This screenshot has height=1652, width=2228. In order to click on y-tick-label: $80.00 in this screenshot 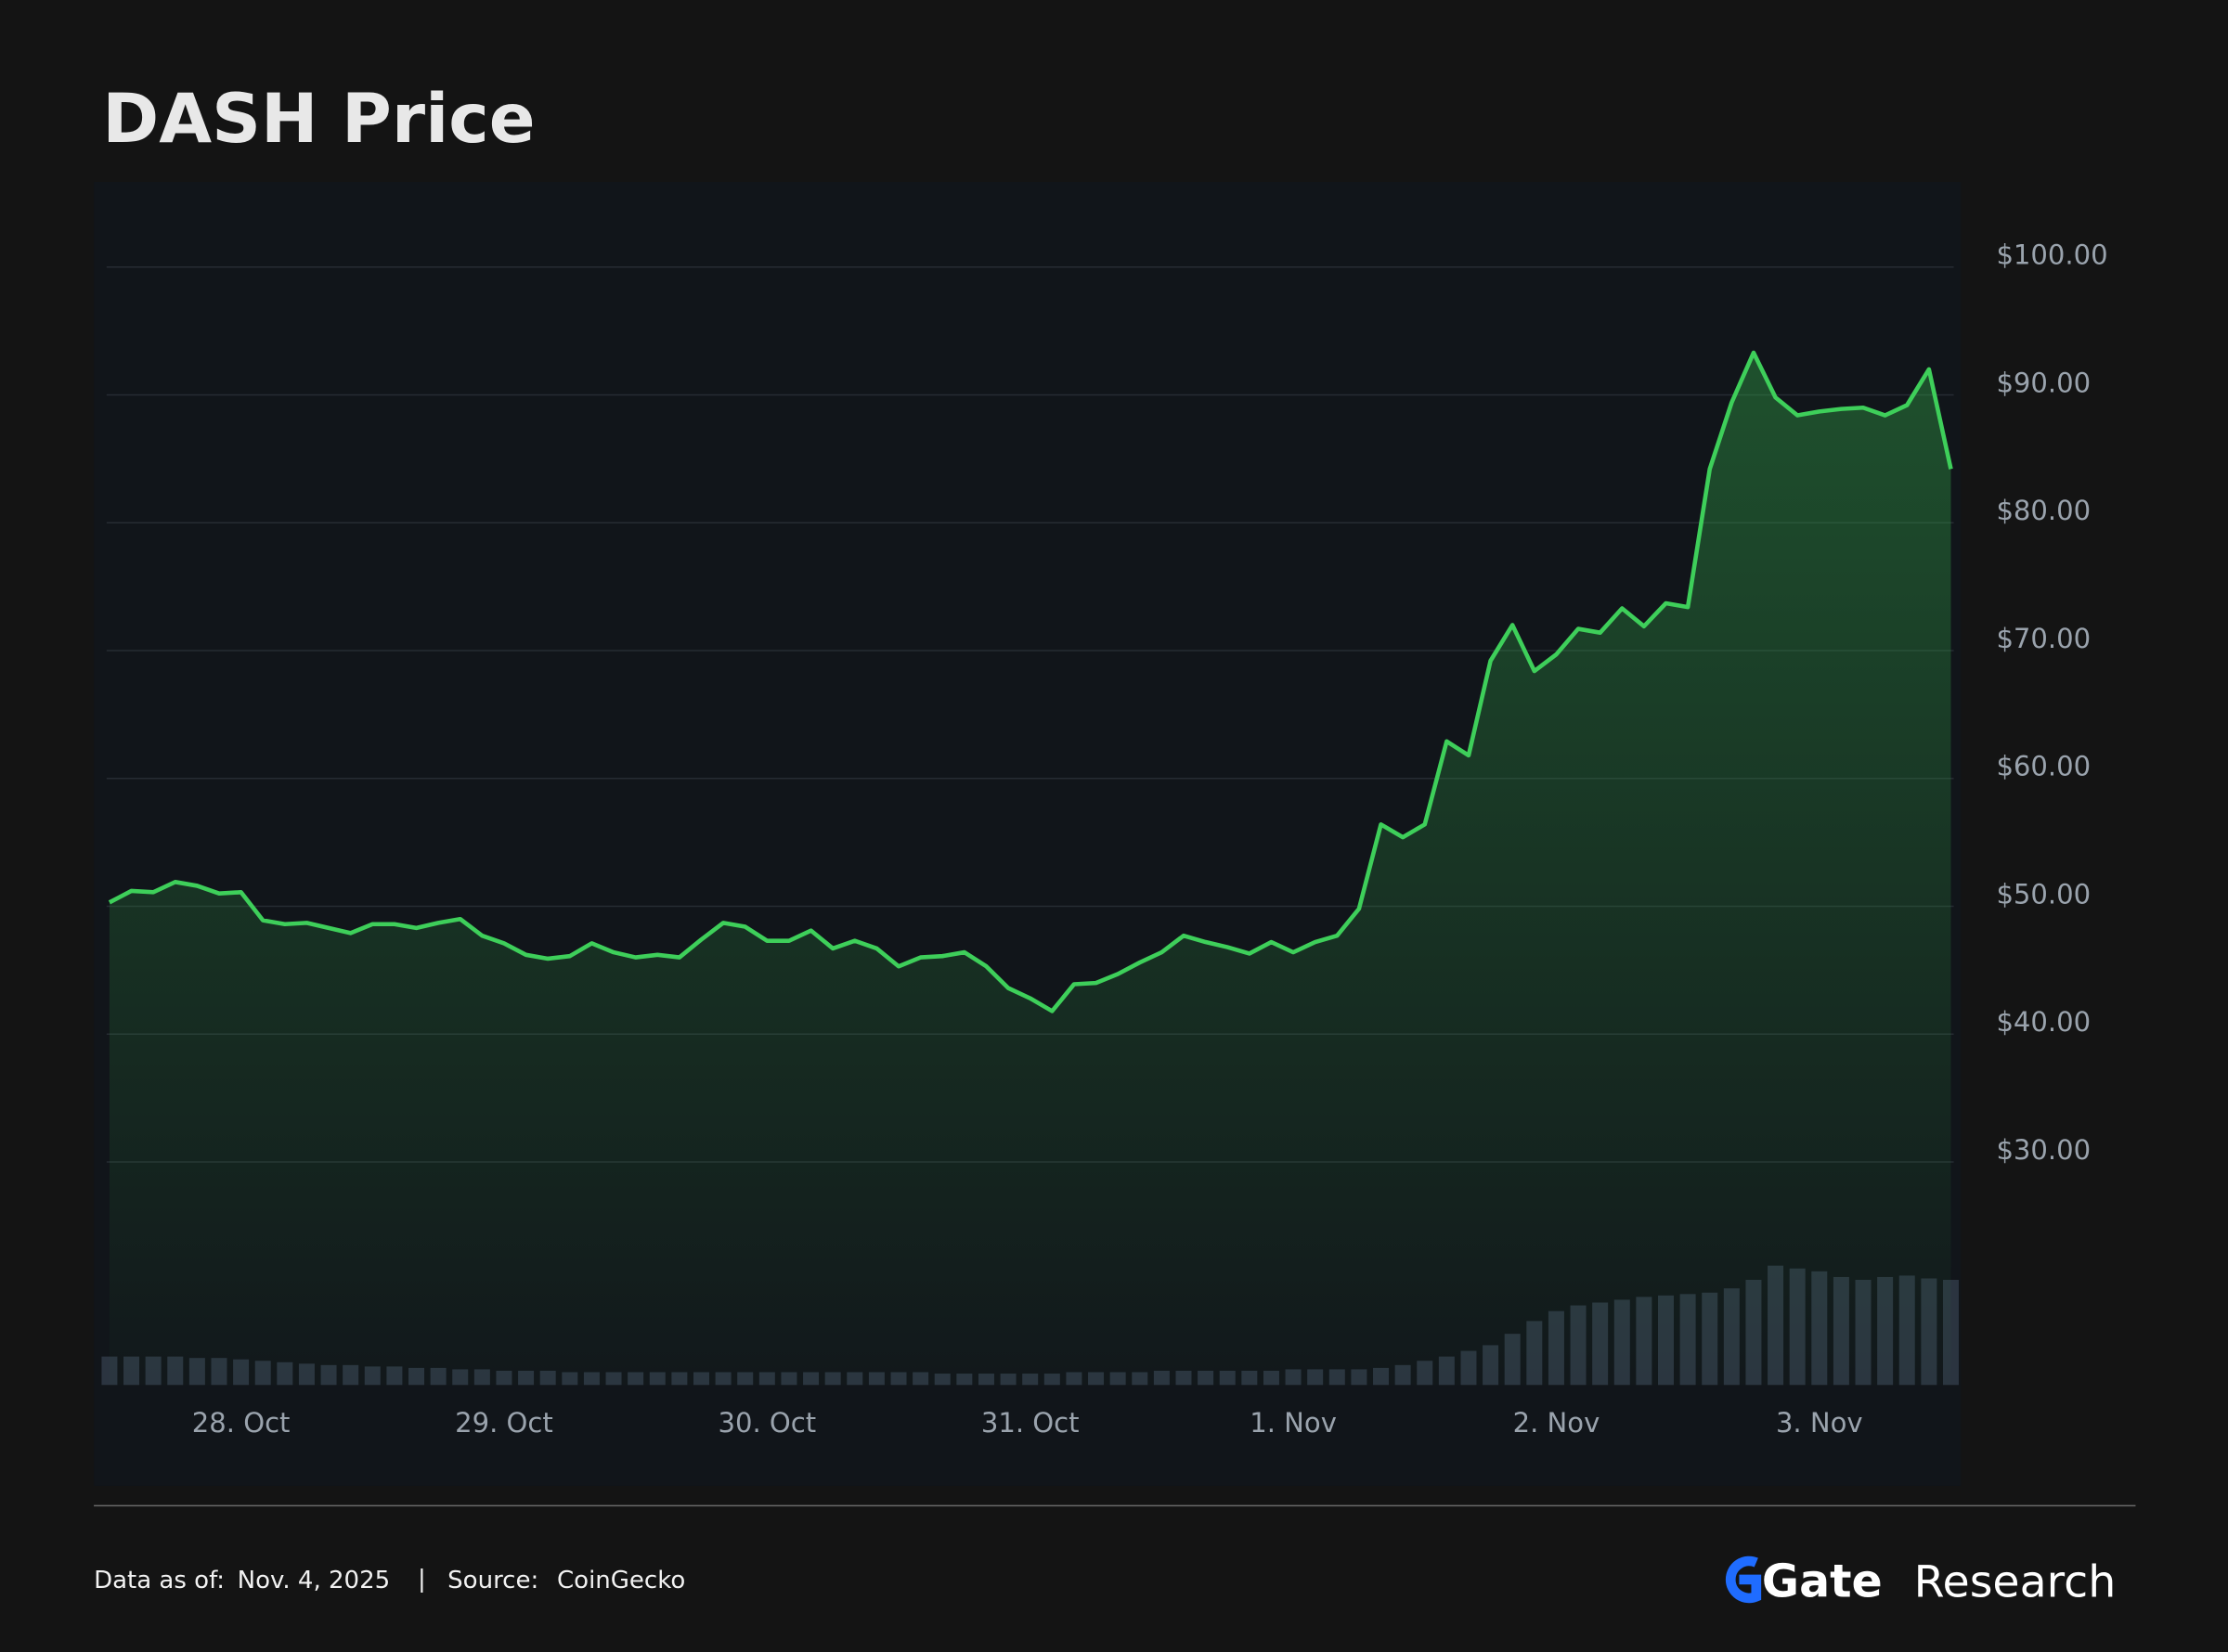, I will do `click(2043, 510)`.